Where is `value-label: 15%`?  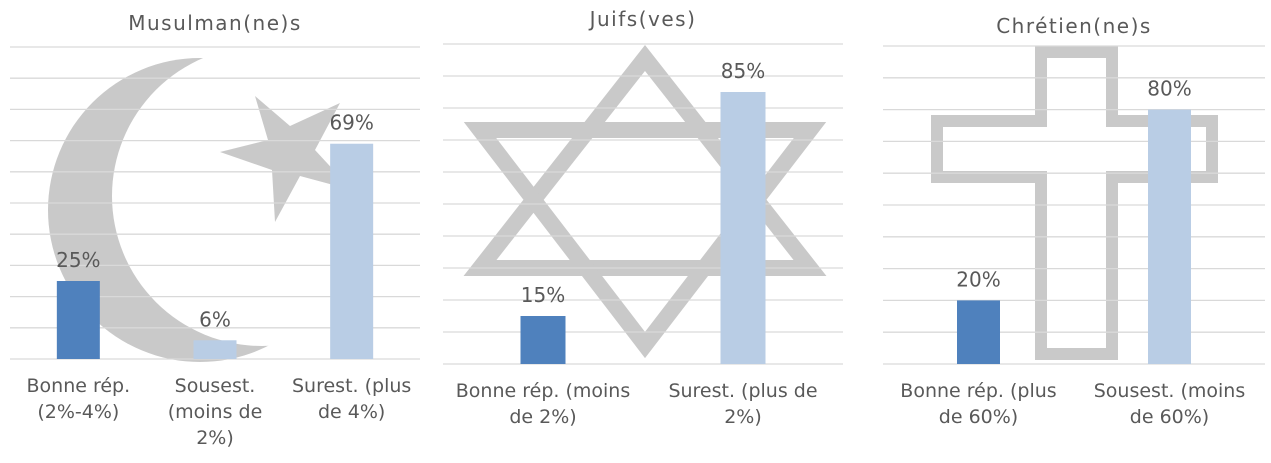 value-label: 15% is located at coordinates (543, 295).